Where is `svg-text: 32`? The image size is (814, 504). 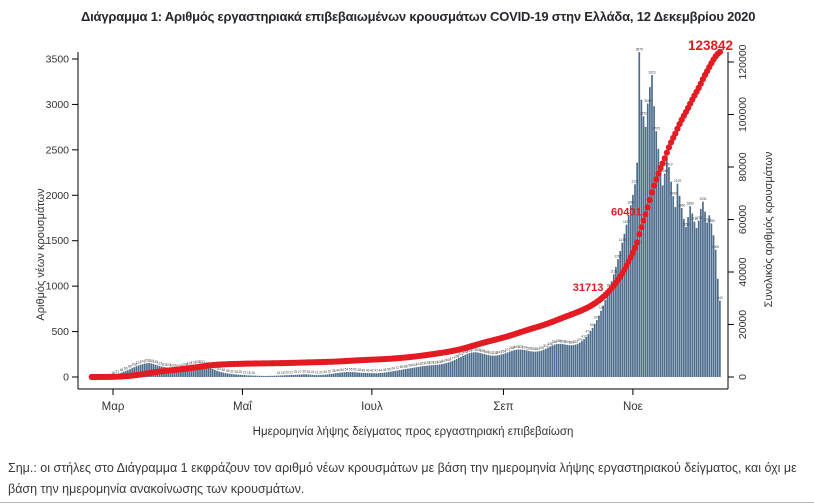
svg-text: 32 is located at coordinates (232, 372).